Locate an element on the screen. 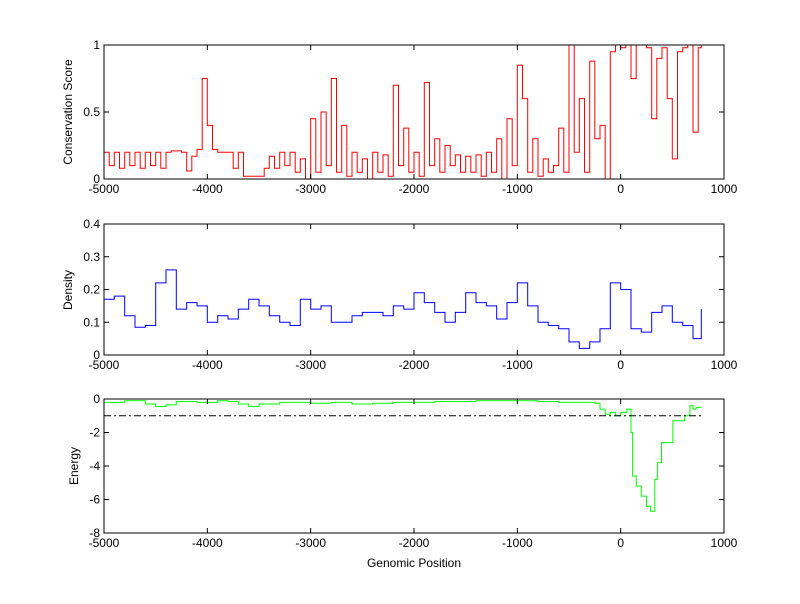  energy-xtick-label: 1000 is located at coordinates (724, 543).